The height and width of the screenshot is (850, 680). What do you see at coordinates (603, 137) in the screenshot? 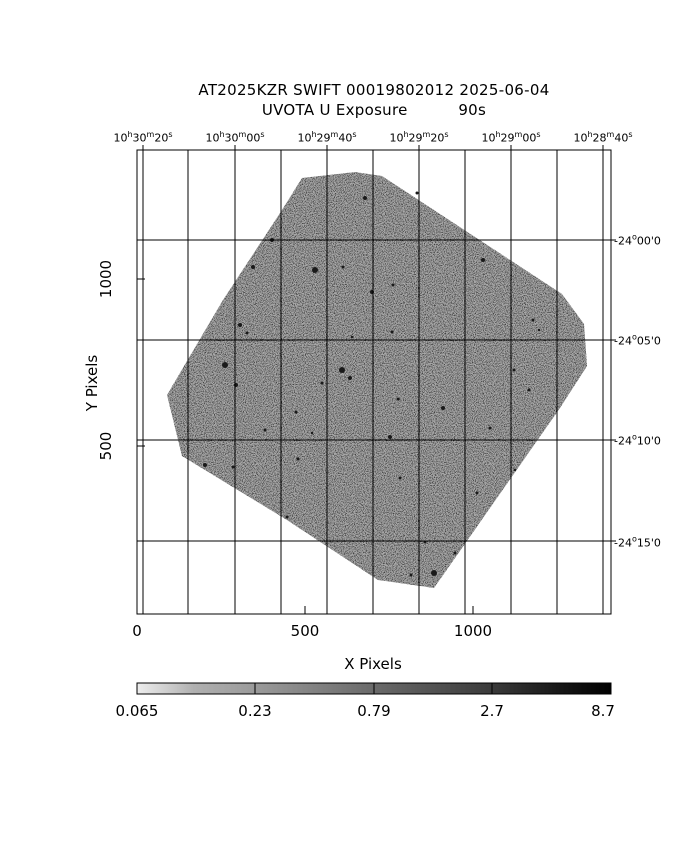
I see `ra-label-5: 10h28m40s` at bounding box center [603, 137].